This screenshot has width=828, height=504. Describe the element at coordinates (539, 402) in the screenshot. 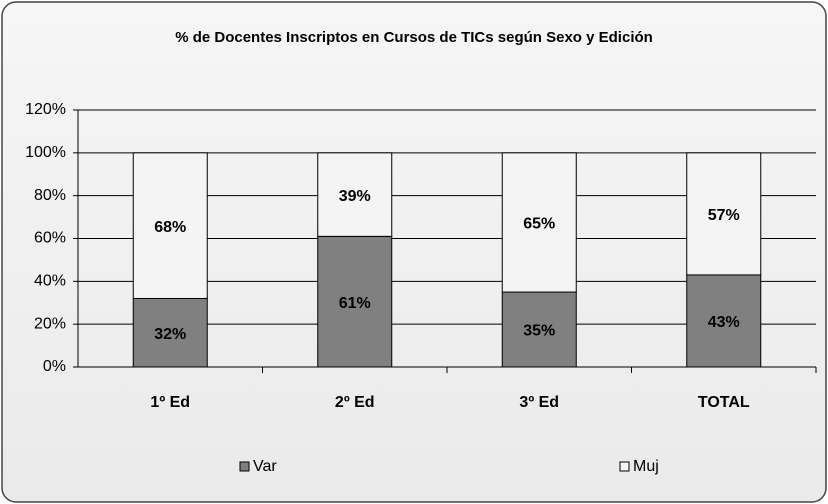

I see `x-tick-label: 3º Ed` at that location.